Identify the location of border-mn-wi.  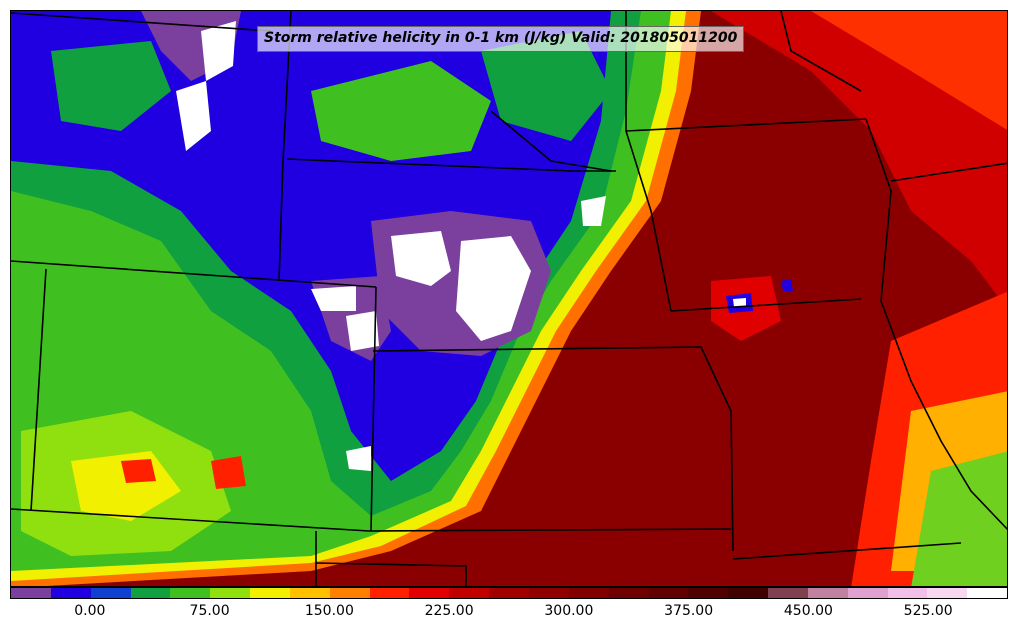
(821, 51).